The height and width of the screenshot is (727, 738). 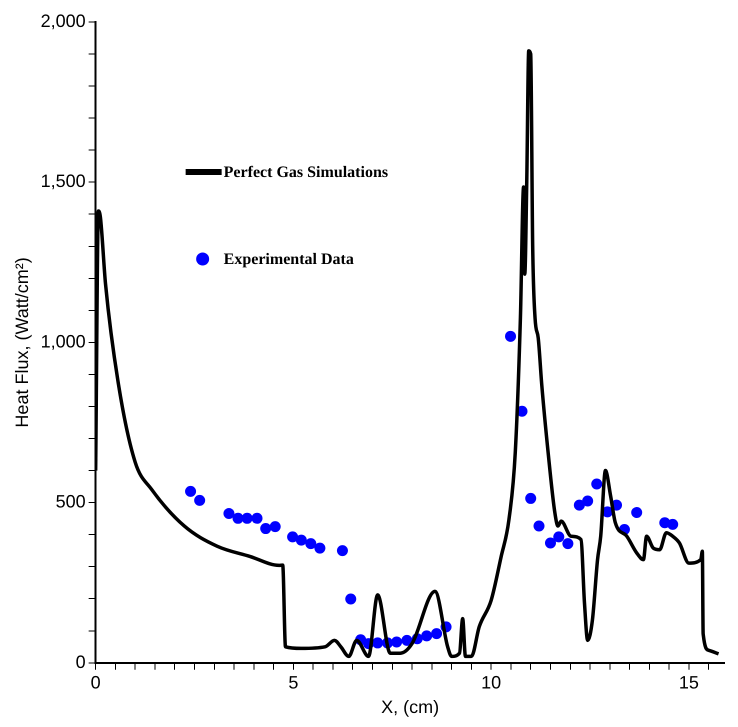 I want to click on y-tick-label: 1,000, so click(x=63, y=341).